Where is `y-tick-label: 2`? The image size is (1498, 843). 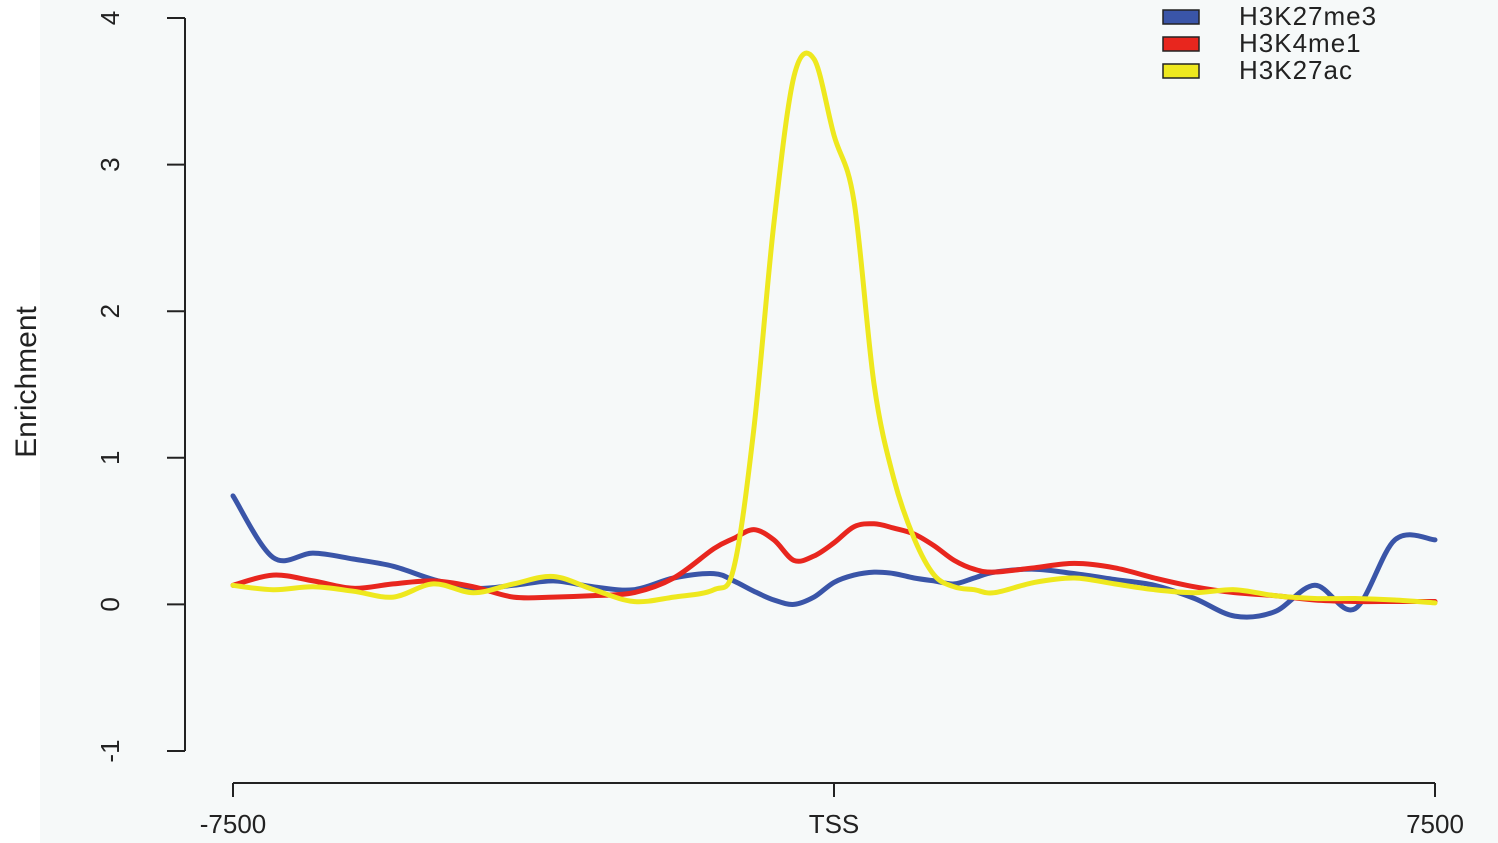
y-tick-label: 2 is located at coordinates (110, 311).